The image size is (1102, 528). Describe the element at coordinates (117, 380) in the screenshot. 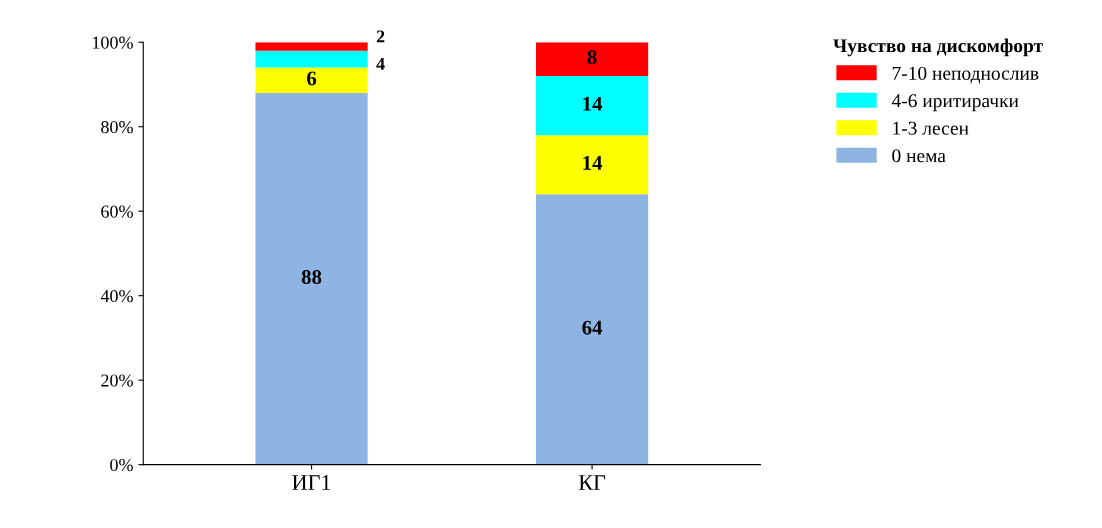

I see `y-tick-label: 20%` at that location.